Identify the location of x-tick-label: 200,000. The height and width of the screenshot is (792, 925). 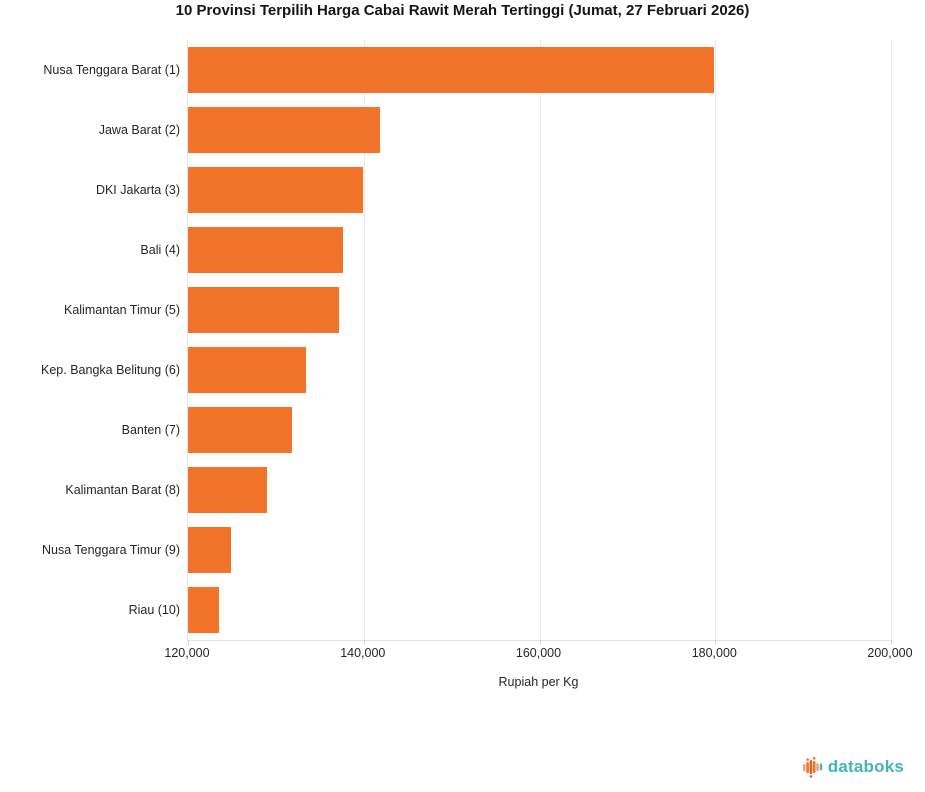
(890, 653).